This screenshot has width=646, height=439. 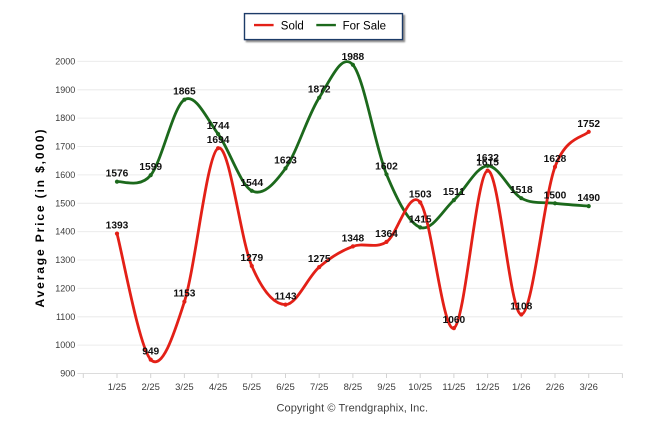 I want to click on svg-text: 1700, so click(x=65, y=147).